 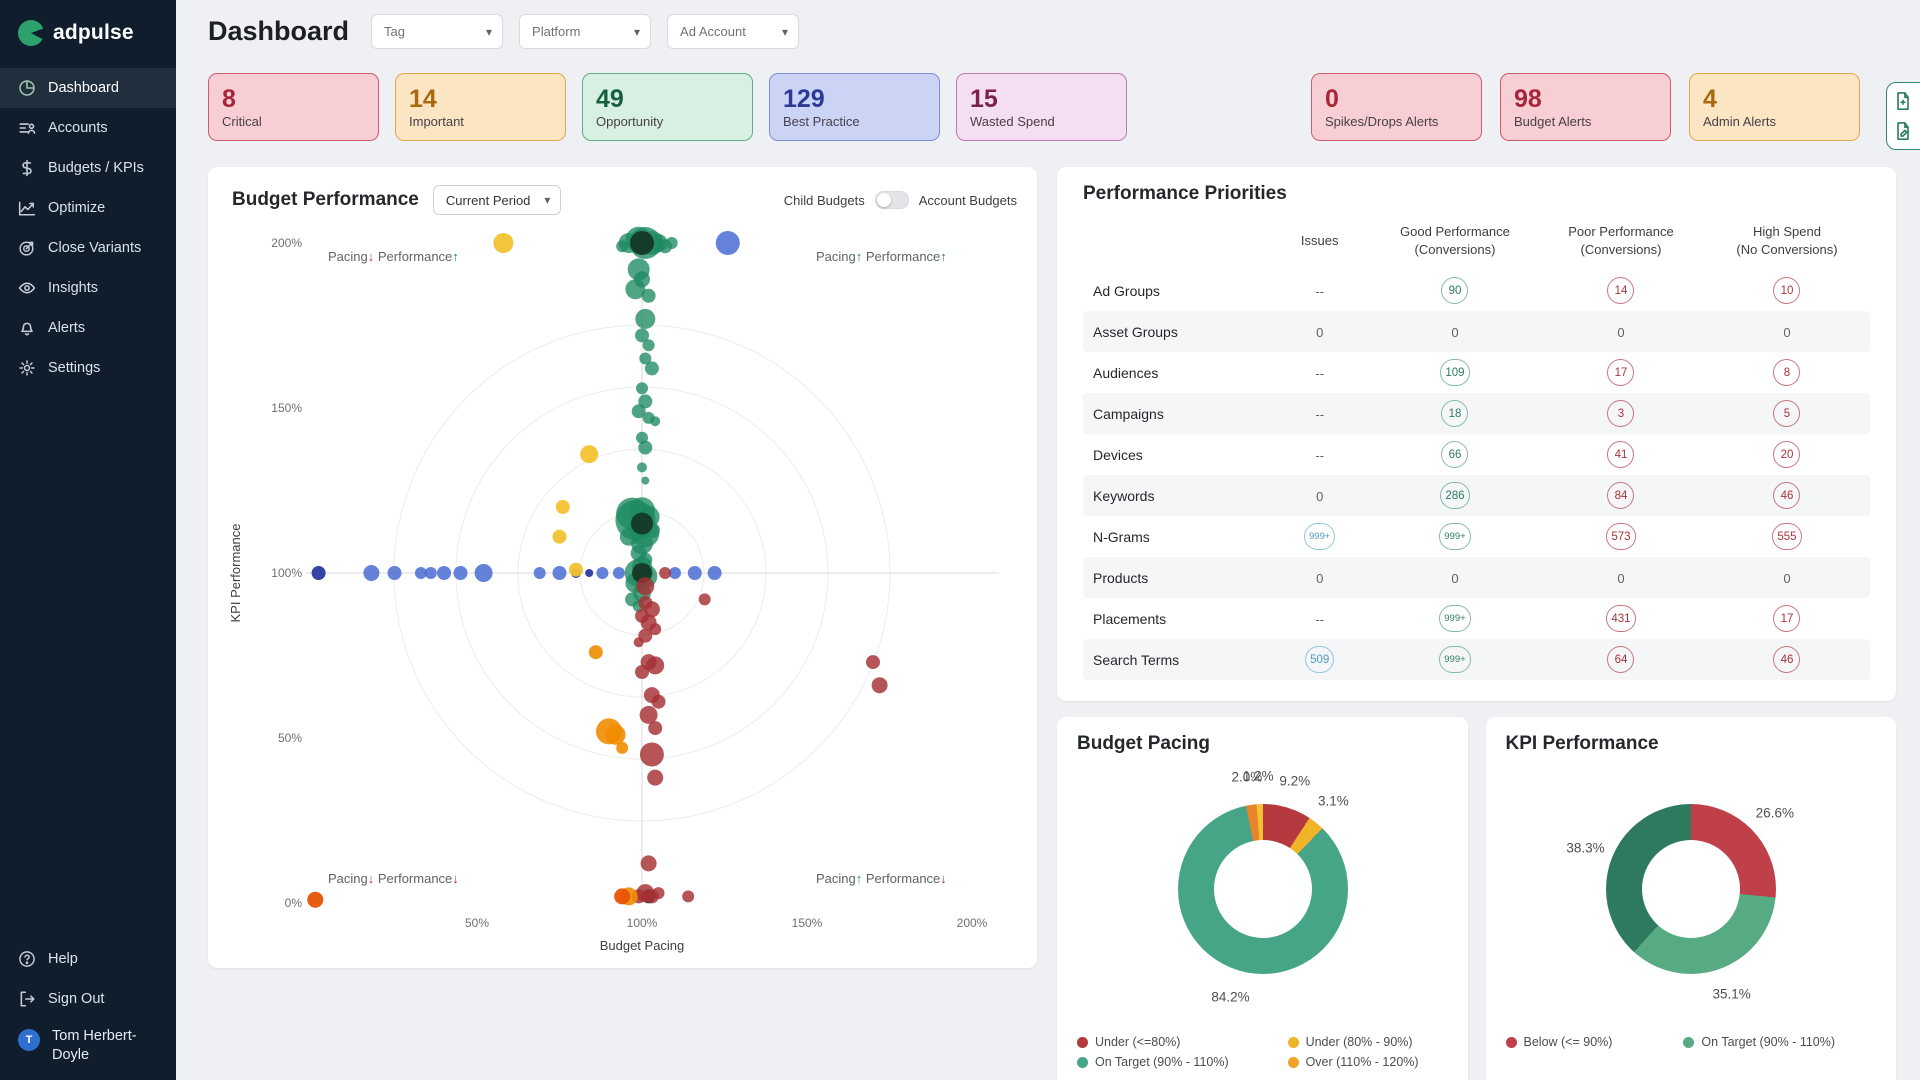 I want to click on sidebar-item-close-variants: Close Variants, so click(x=88, y=248).